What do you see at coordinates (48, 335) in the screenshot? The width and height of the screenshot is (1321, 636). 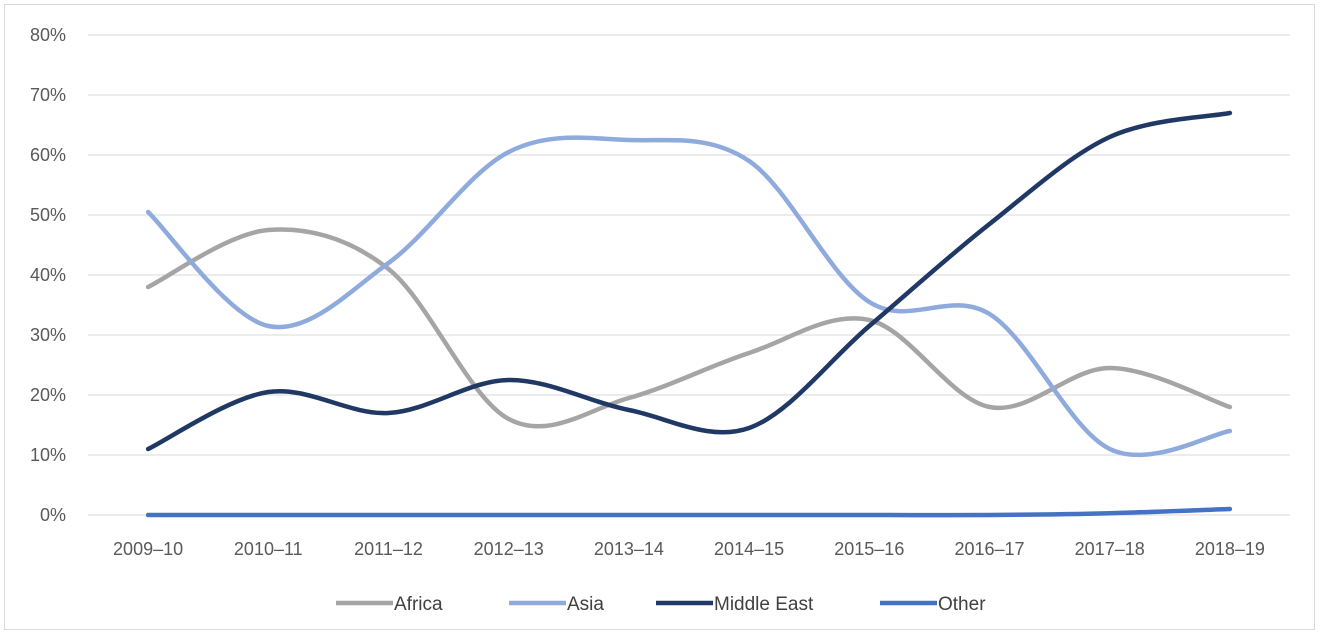 I see `y-tick-label: 30%` at bounding box center [48, 335].